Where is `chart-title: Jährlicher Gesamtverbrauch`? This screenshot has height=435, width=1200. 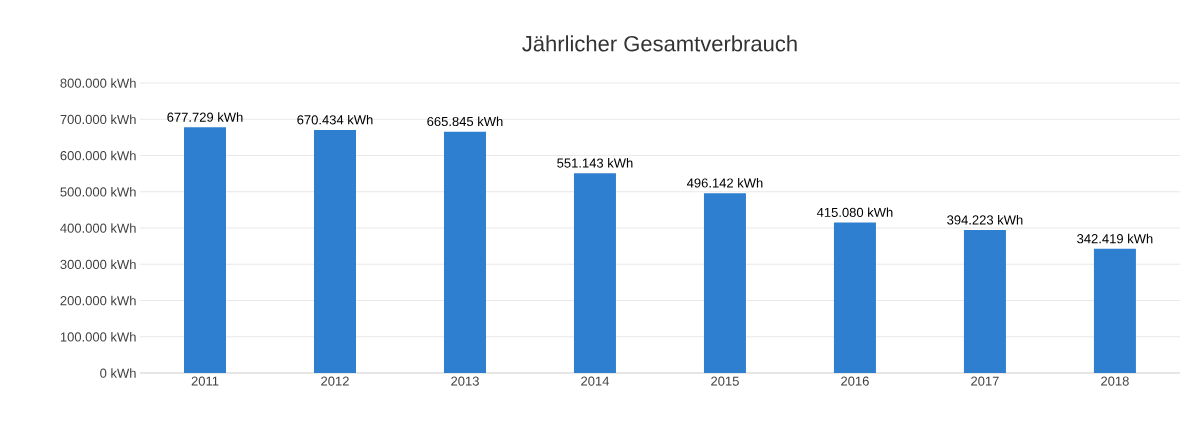 chart-title: Jährlicher Gesamtverbrauch is located at coordinates (659, 43).